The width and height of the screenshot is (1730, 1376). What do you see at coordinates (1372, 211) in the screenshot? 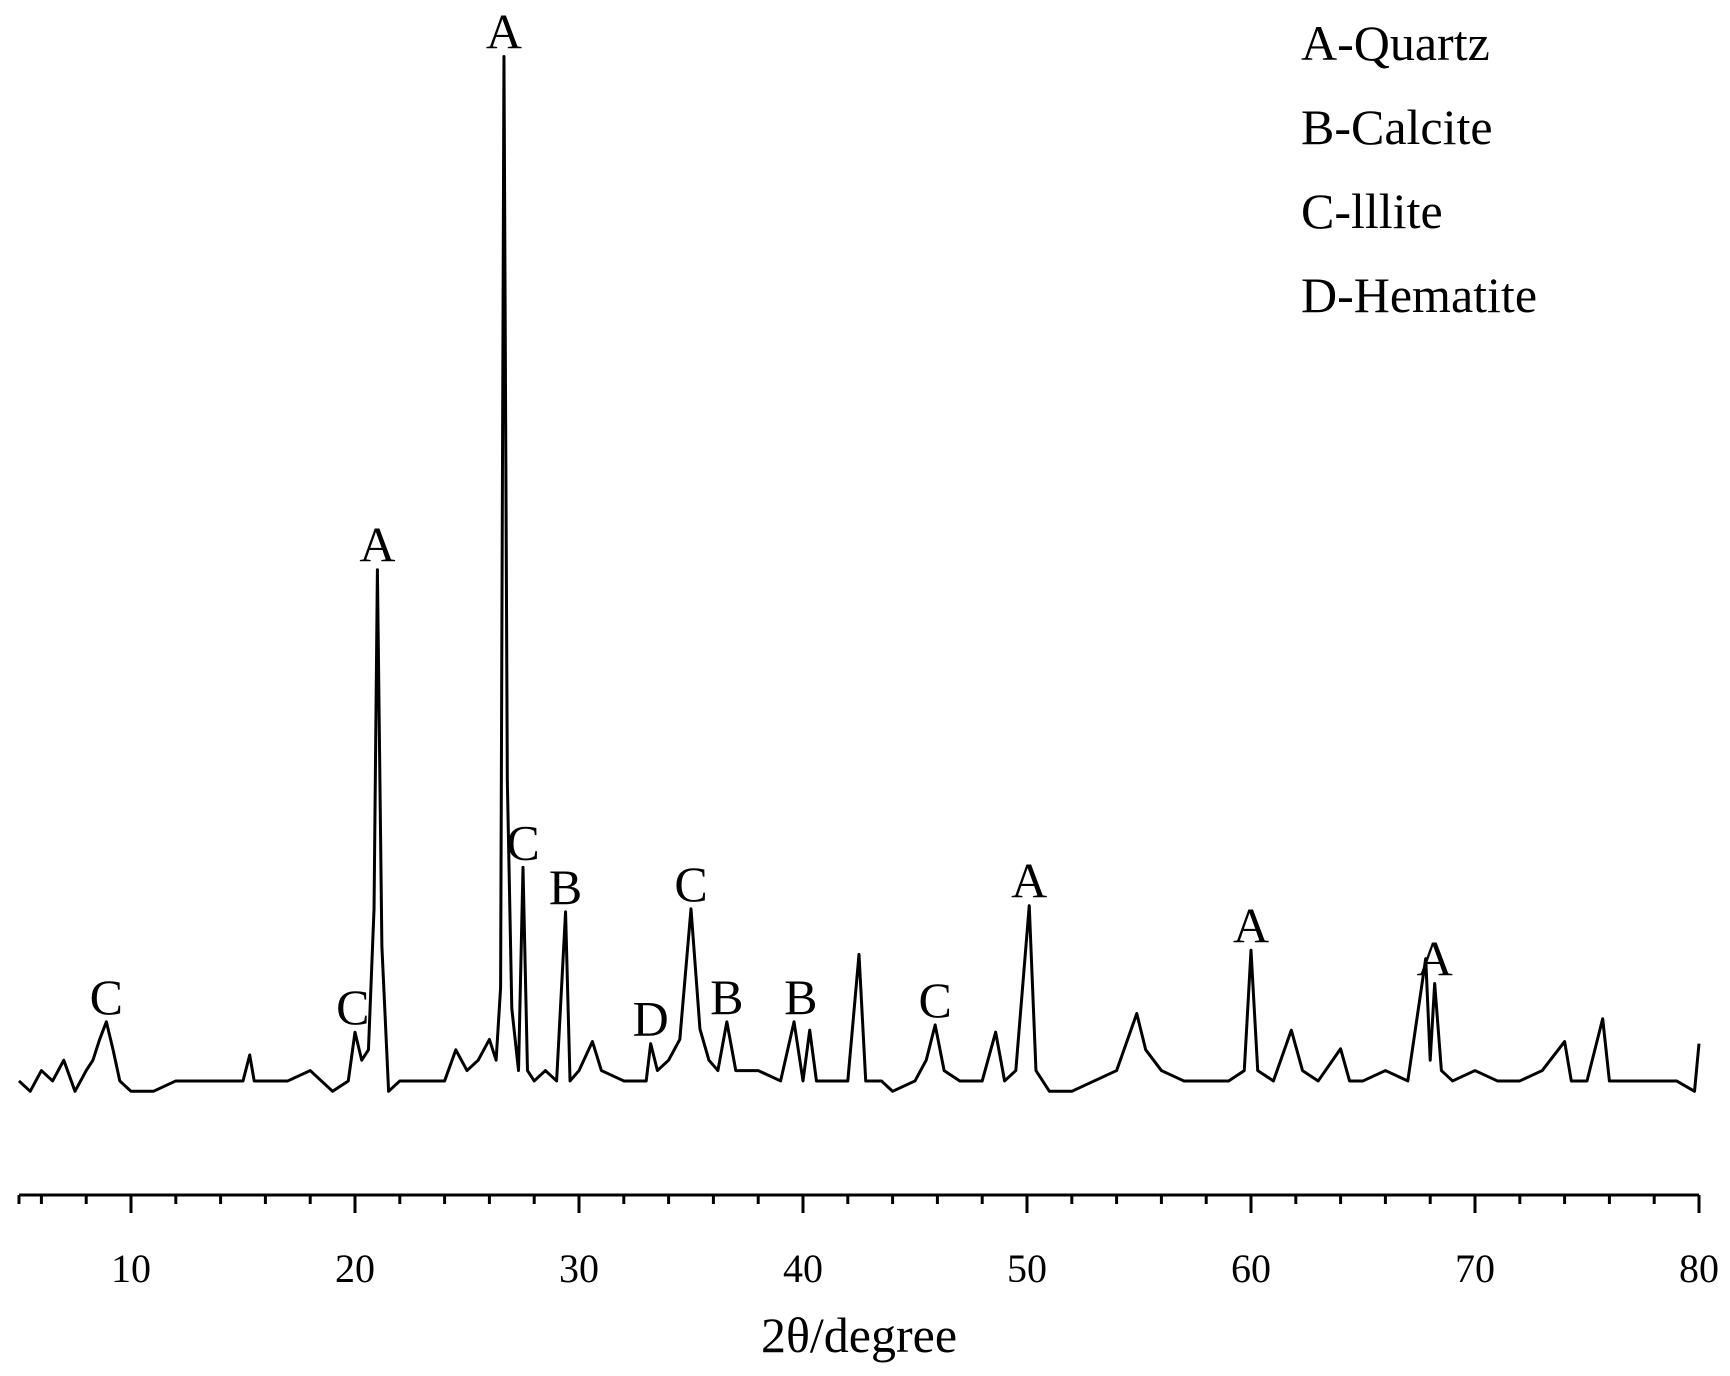
I see `legend-text: C-lllite` at bounding box center [1372, 211].